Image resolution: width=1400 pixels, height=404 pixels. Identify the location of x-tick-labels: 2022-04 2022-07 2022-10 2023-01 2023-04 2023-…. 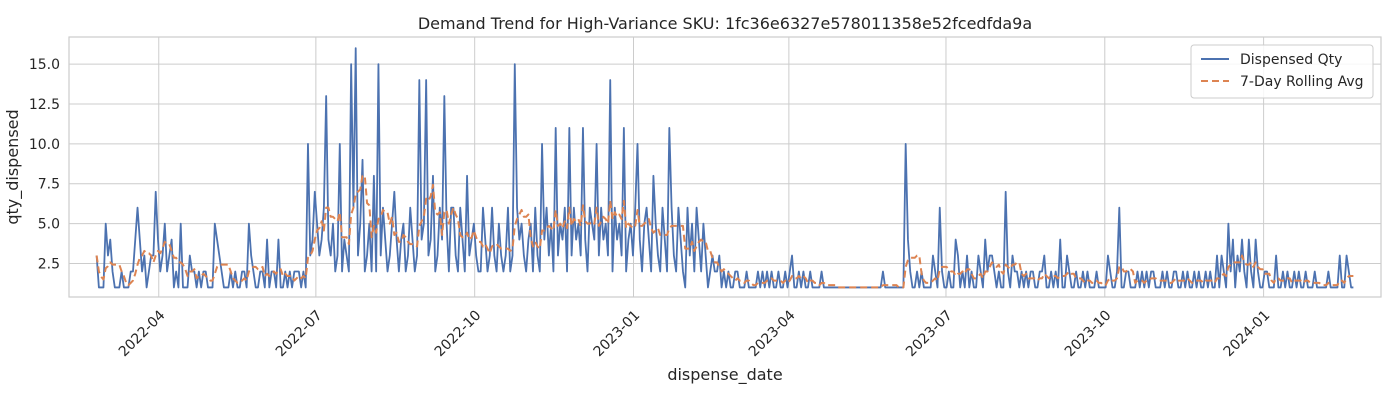
(695, 333).